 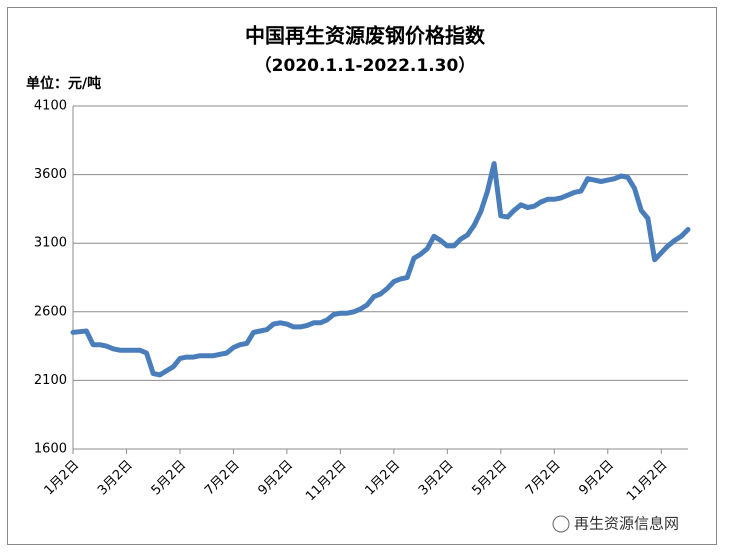 I want to click on watermark-text: 再生资源信息网, so click(x=626, y=524).